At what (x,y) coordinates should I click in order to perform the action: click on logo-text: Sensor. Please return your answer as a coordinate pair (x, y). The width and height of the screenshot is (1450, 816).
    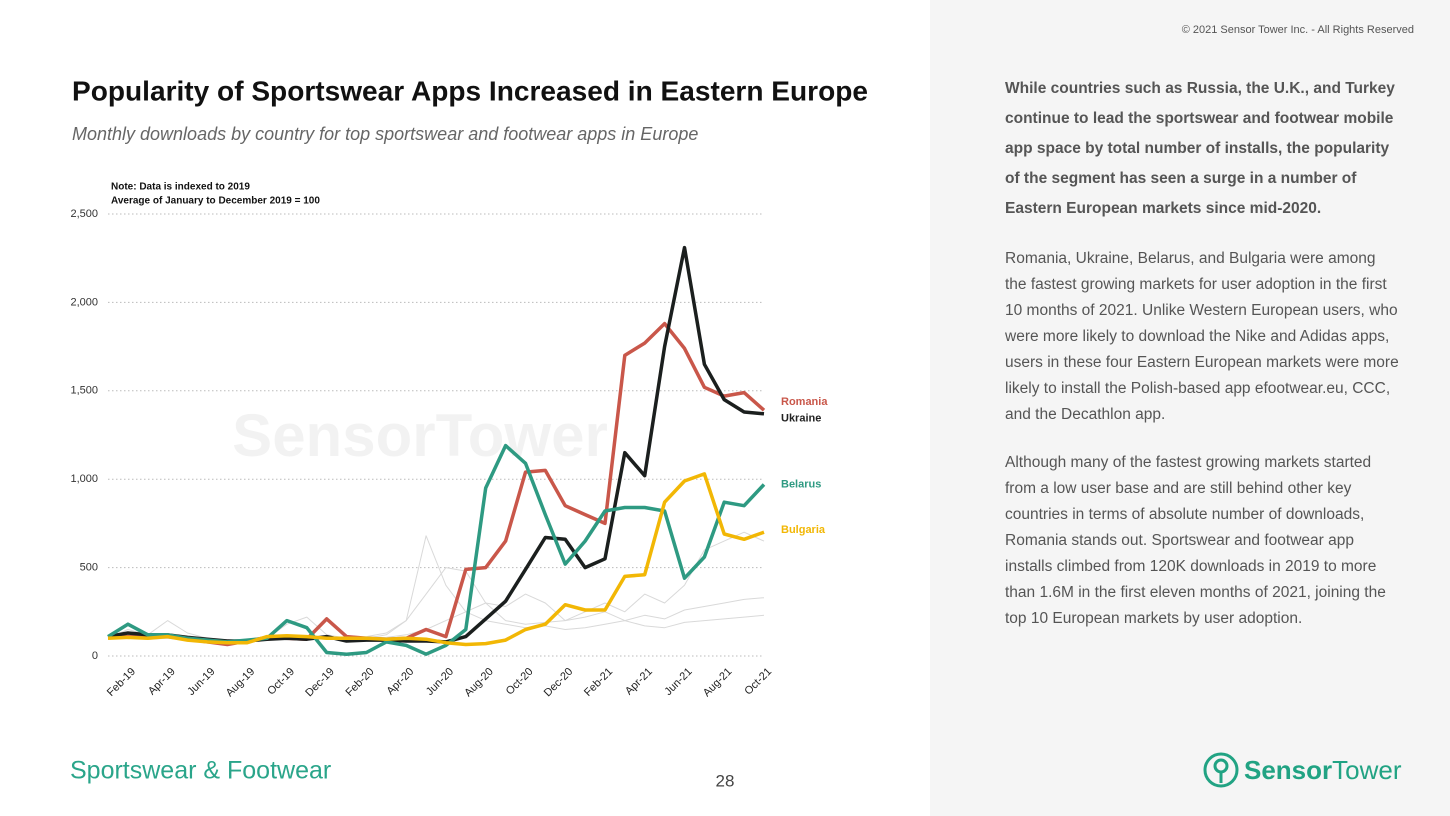
    Looking at the image, I should click on (1288, 769).